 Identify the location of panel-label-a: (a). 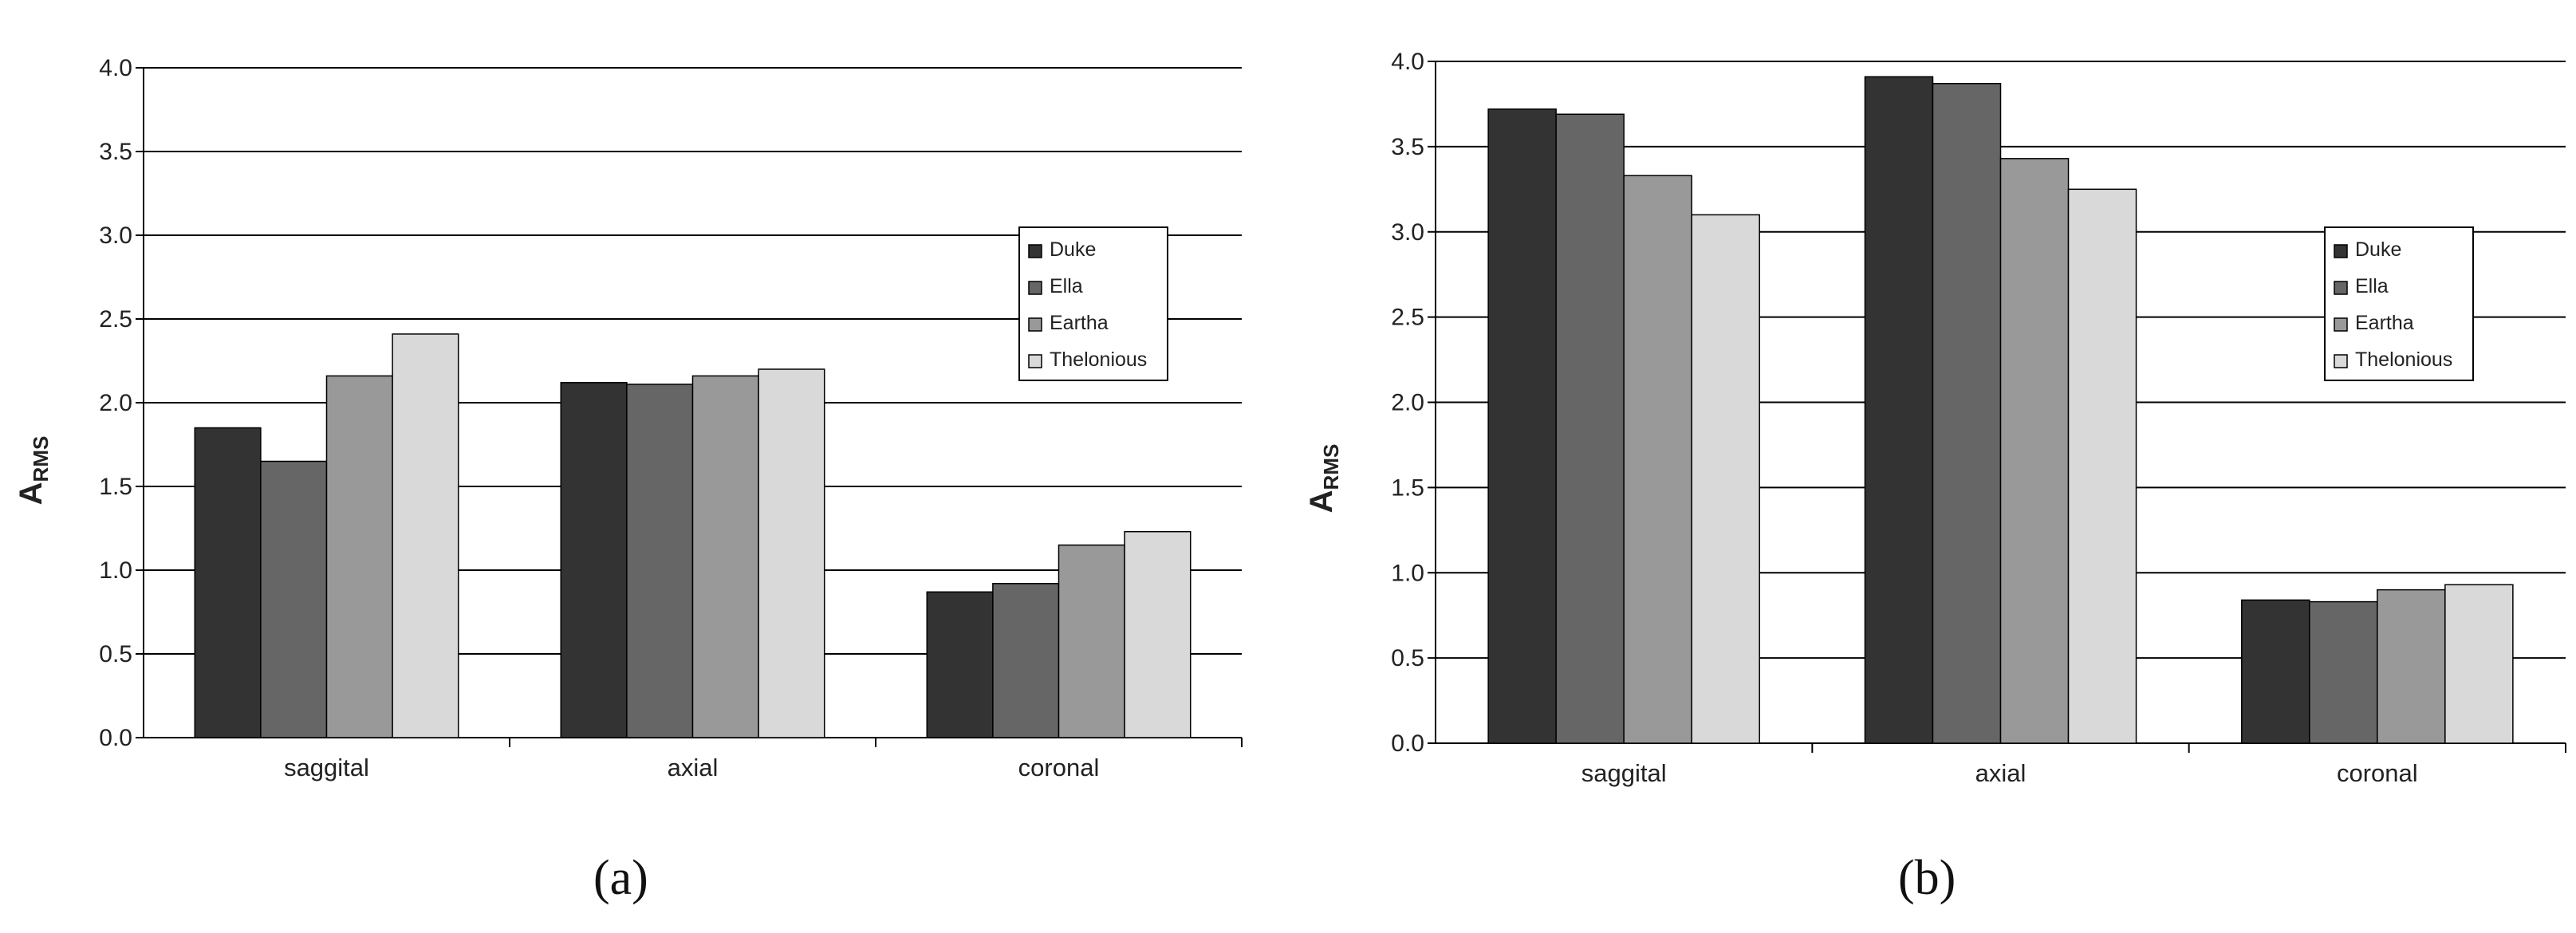
(620, 878).